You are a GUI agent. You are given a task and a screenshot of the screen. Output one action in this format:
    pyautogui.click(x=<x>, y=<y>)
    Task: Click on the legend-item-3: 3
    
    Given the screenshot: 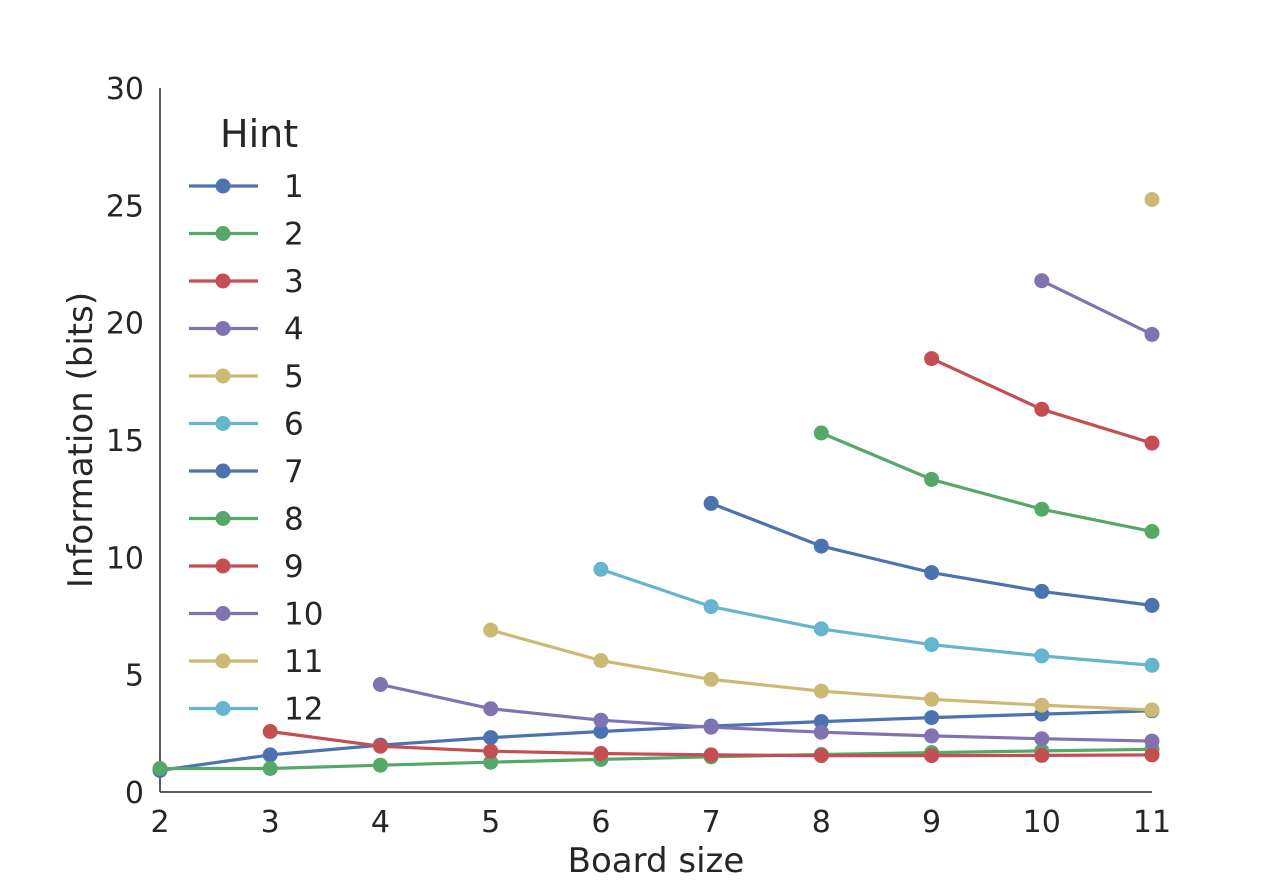 What is the action you would take?
    pyautogui.click(x=246, y=282)
    